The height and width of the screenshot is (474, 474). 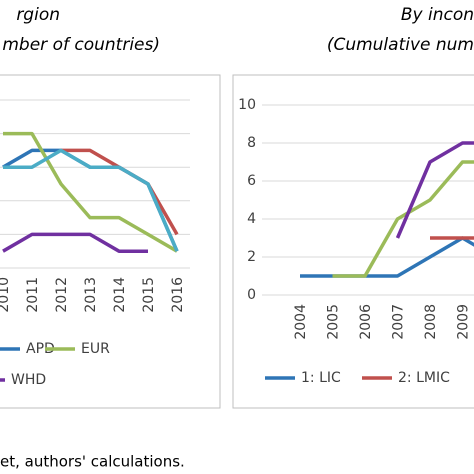 What do you see at coordinates (120, 295) in the screenshot?
I see `x-tick-label: 2014` at bounding box center [120, 295].